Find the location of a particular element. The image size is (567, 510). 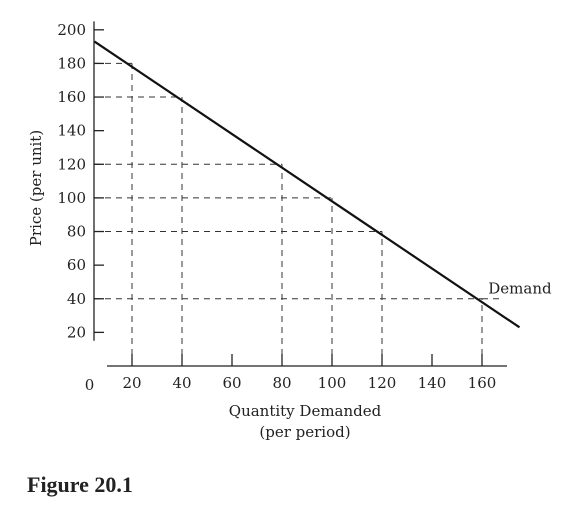

y-tick-label-140: 140 is located at coordinates (71, 131).